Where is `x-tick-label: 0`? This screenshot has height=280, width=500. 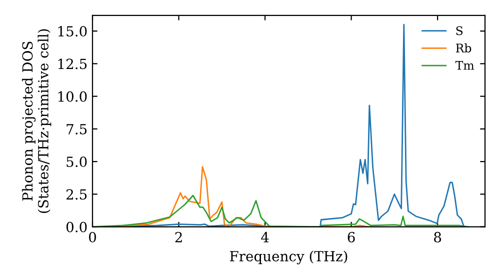 x-tick-label: 0 is located at coordinates (92, 237).